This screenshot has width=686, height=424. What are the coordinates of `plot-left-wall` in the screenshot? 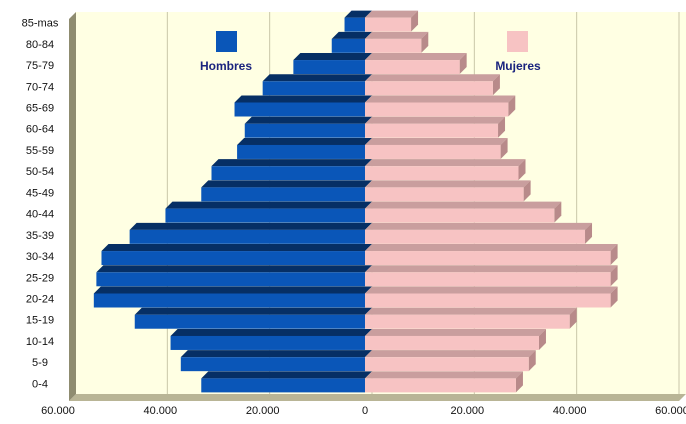 It's located at (72, 206).